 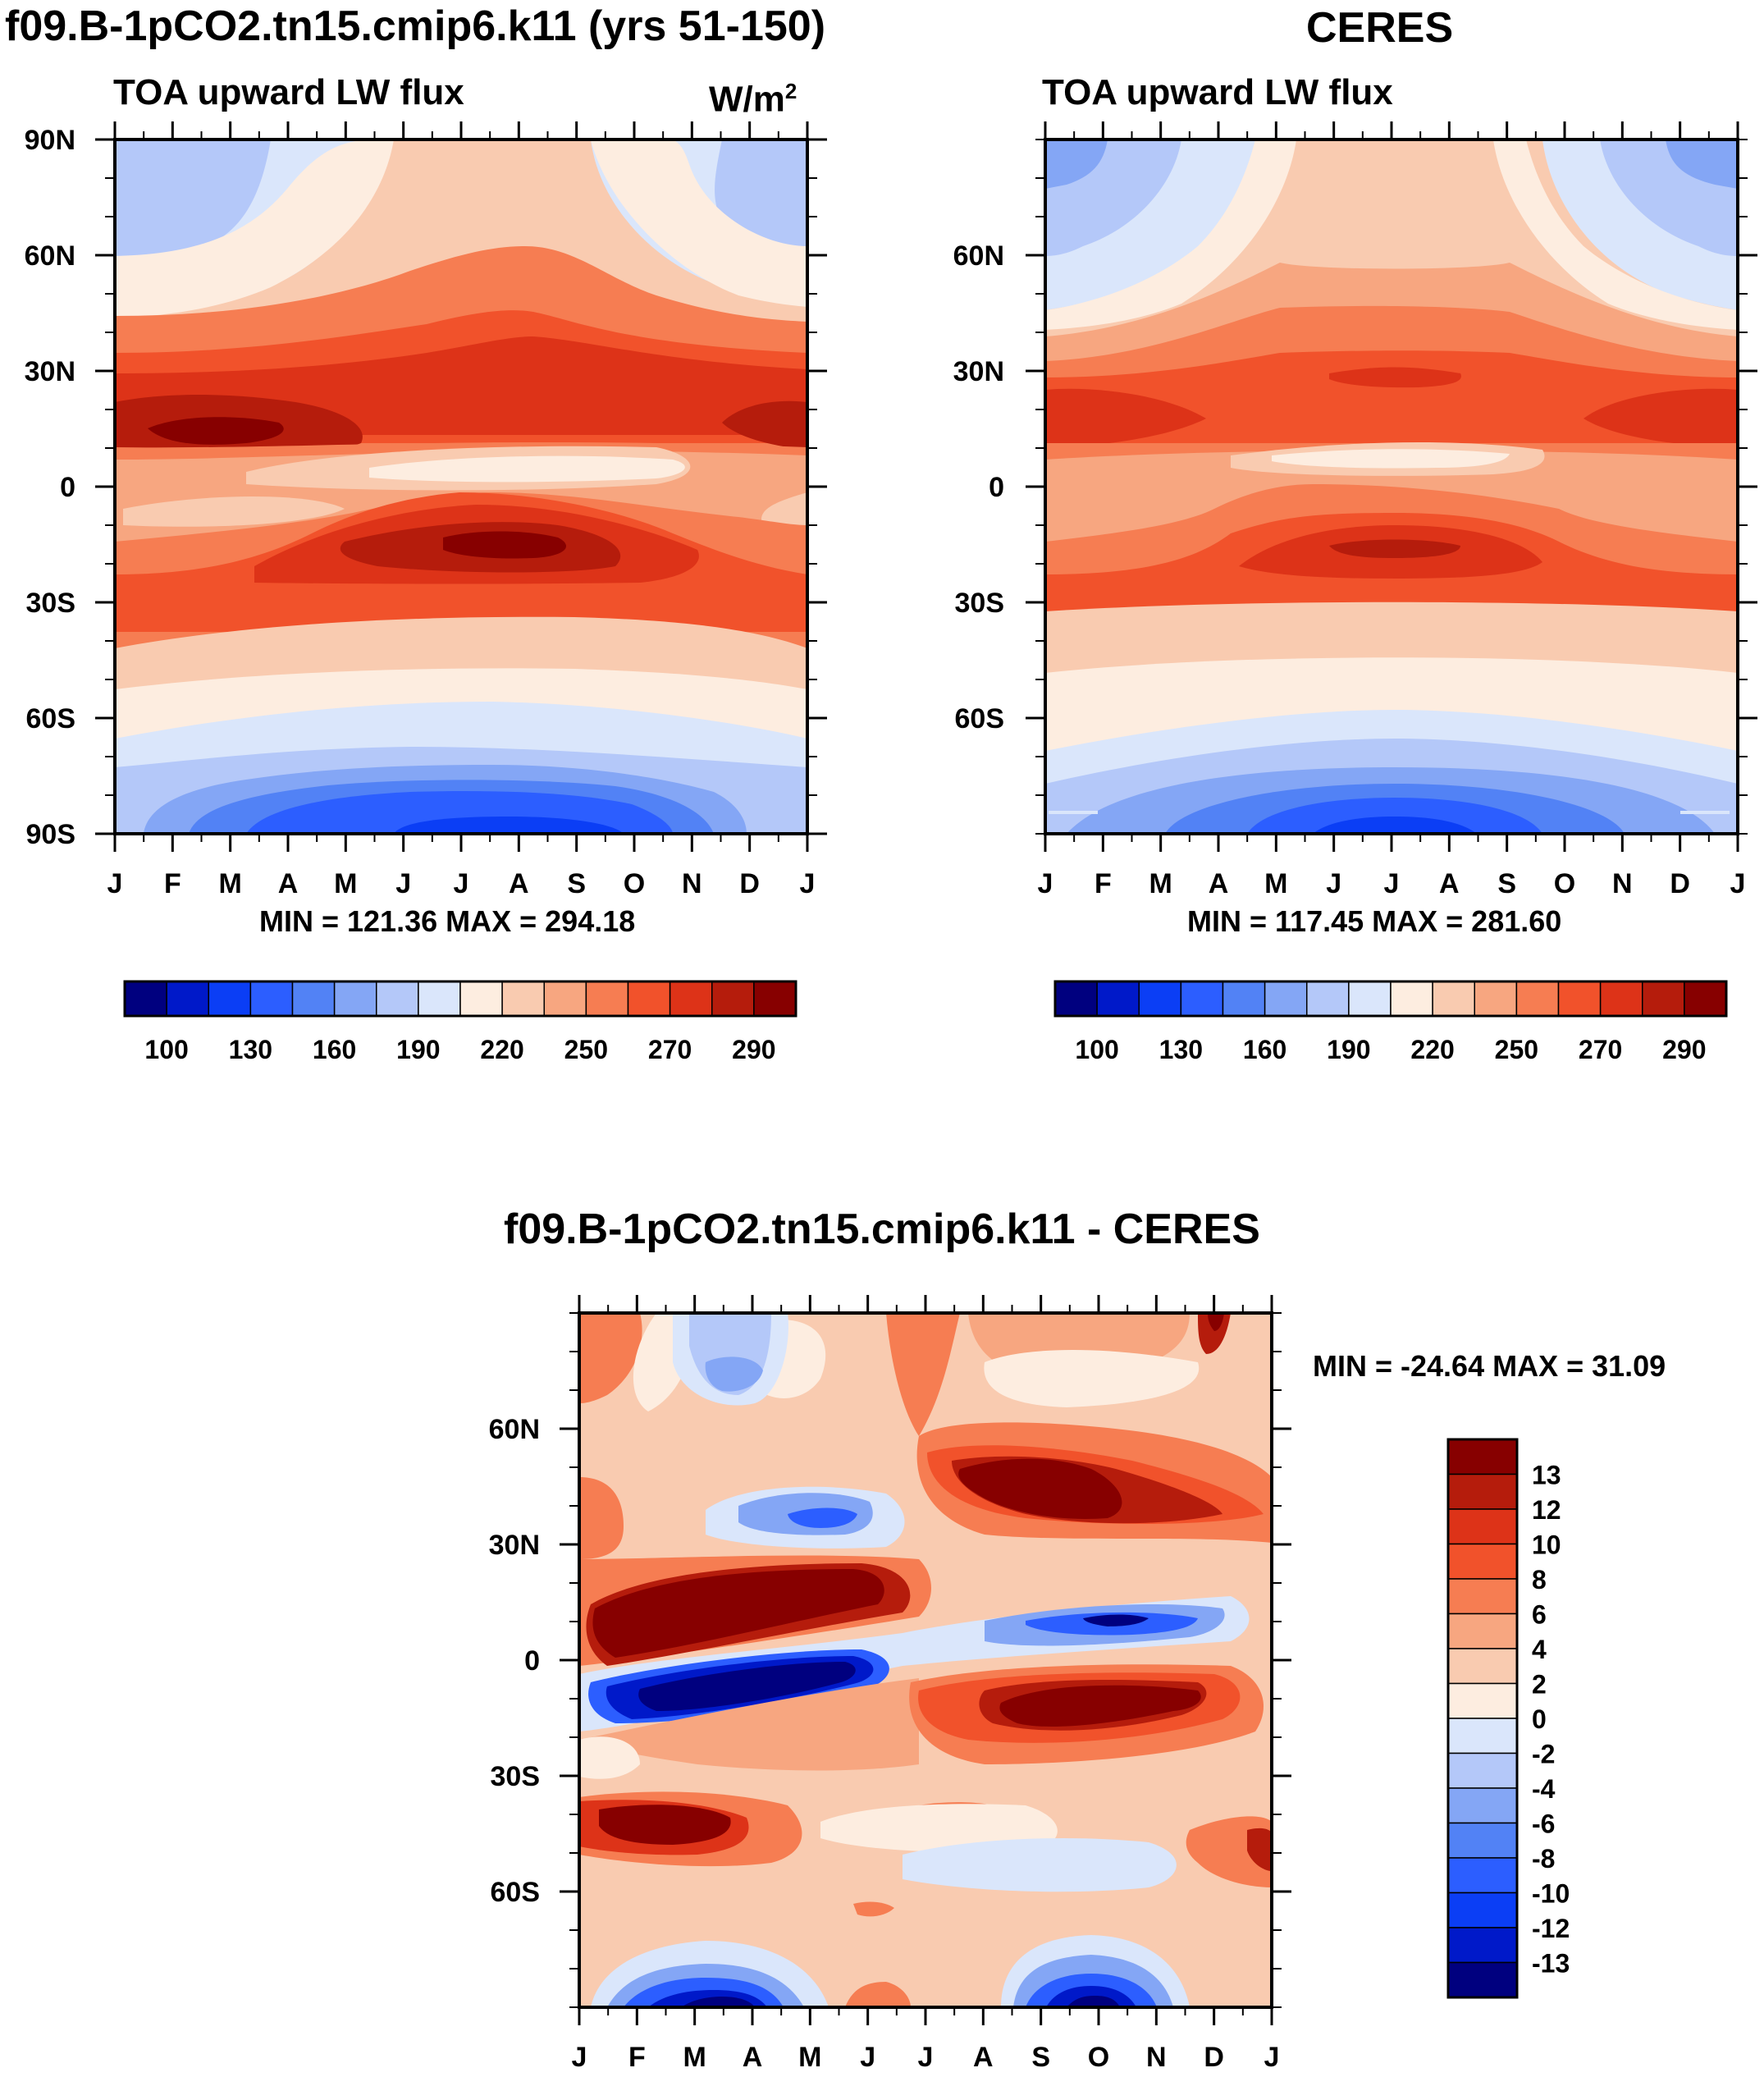 What do you see at coordinates (1539, 1685) in the screenshot?
I see `colorbar-label: 2` at bounding box center [1539, 1685].